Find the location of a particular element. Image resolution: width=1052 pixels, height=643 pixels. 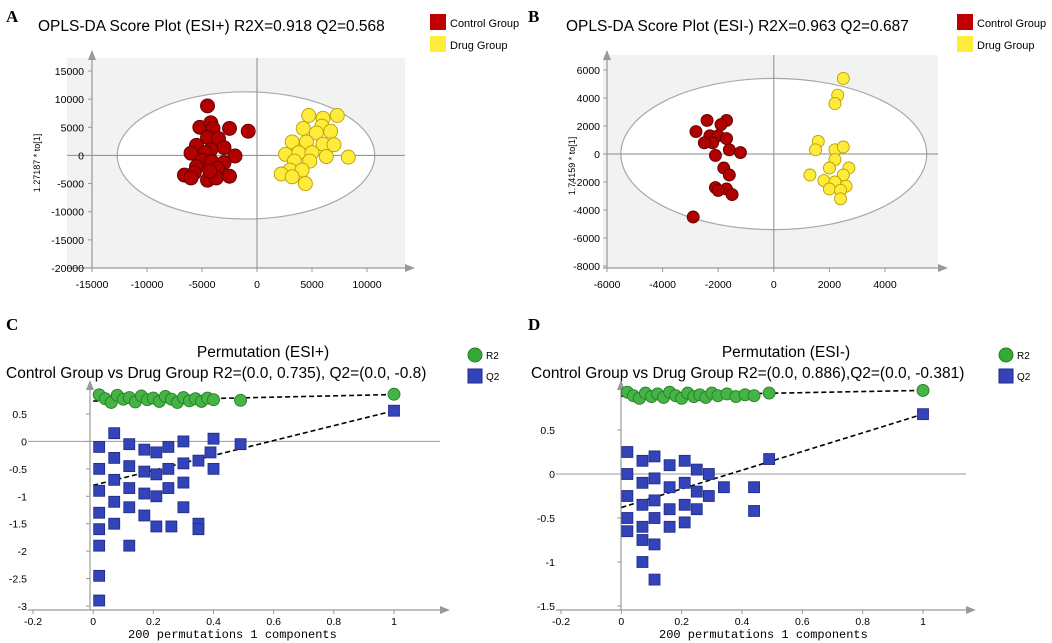

series-q2 is located at coordinates (246, 505).